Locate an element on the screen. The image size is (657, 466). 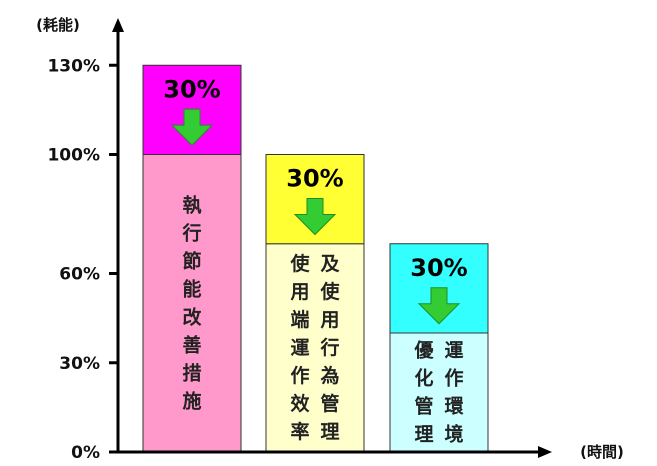
bar-label-char: 優 is located at coordinates (423, 350).